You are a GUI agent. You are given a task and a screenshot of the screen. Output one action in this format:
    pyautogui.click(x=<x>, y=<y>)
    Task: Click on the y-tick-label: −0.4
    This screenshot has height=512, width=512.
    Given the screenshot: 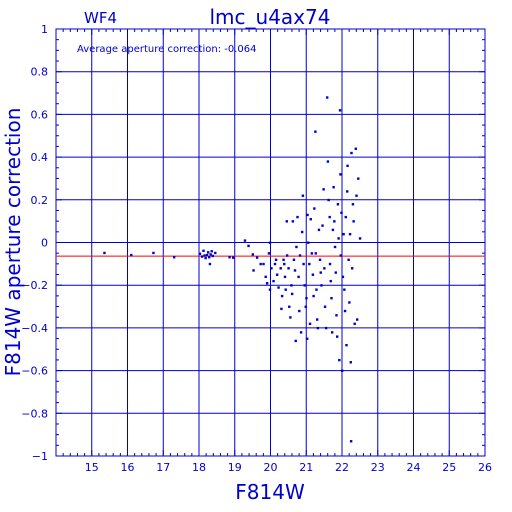 What is the action you would take?
    pyautogui.click(x=34, y=328)
    